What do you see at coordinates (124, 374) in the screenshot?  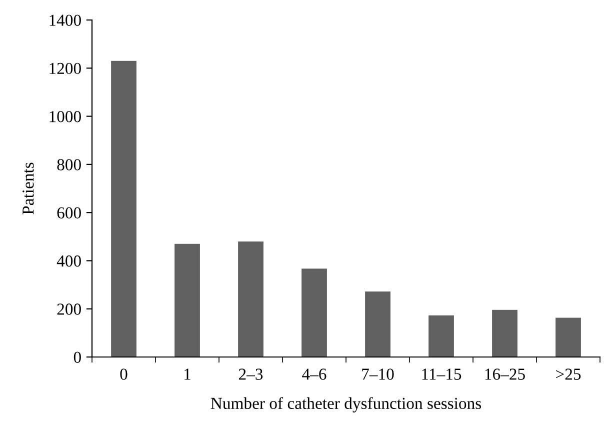 I see `x-tick-label: 0` at bounding box center [124, 374].